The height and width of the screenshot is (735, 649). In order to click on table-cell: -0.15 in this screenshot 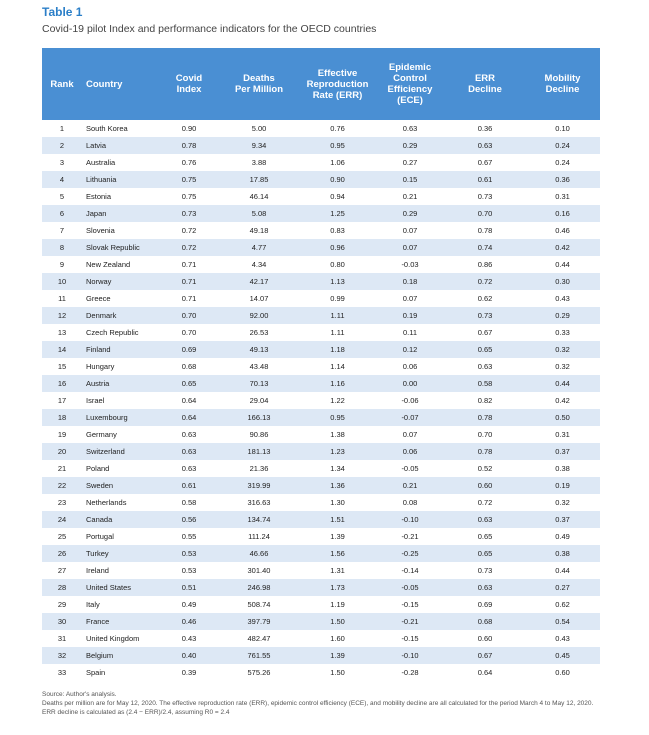, I will do `click(410, 638)`.